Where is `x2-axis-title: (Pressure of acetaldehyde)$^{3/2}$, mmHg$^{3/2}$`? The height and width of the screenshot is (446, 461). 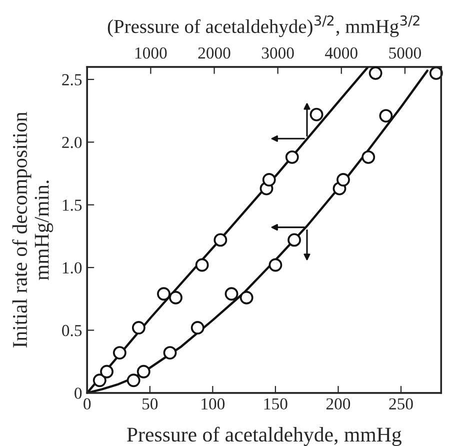 x2-axis-title: (Pressure of acetaldehyde)$^{3/2}$, mmHg$^{3/2}$ is located at coordinates (264, 26).